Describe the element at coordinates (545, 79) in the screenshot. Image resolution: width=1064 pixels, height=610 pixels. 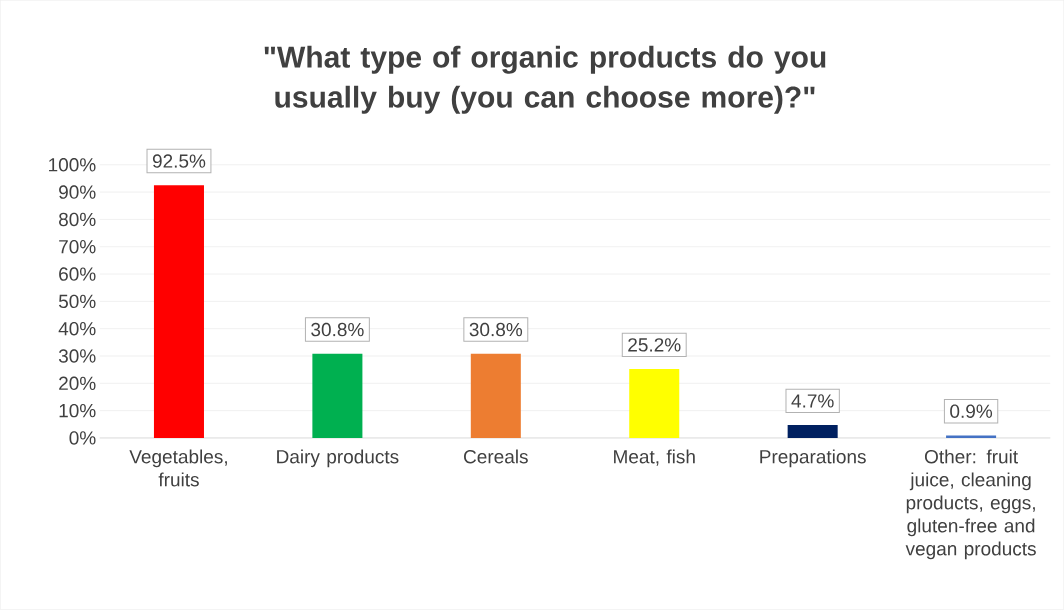
I see `chart-title: "What type of organic products do you usually buy (you can choose more)?"` at that location.